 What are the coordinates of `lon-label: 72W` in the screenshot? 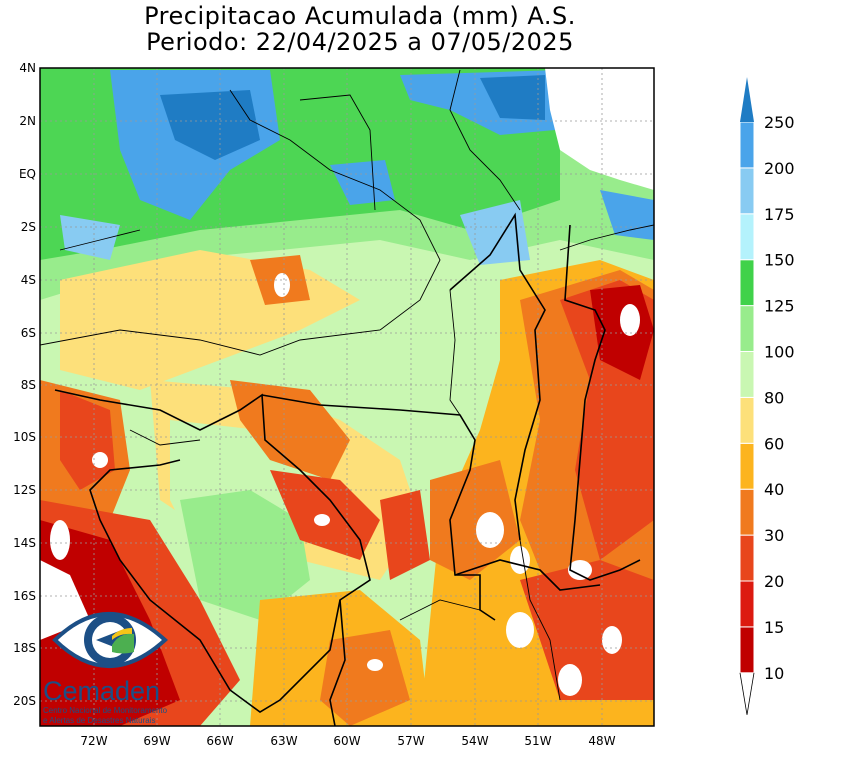 It's located at (93, 741).